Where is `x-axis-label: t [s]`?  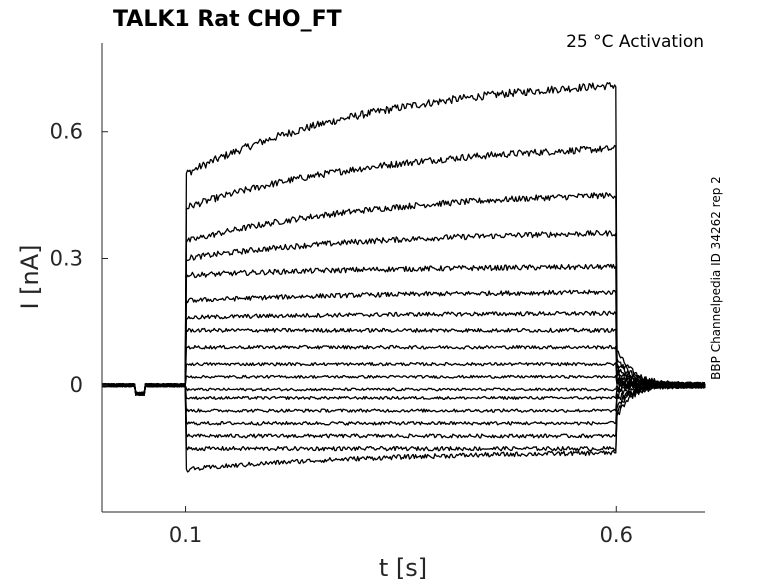
x-axis-label: t [s] is located at coordinates (403, 568).